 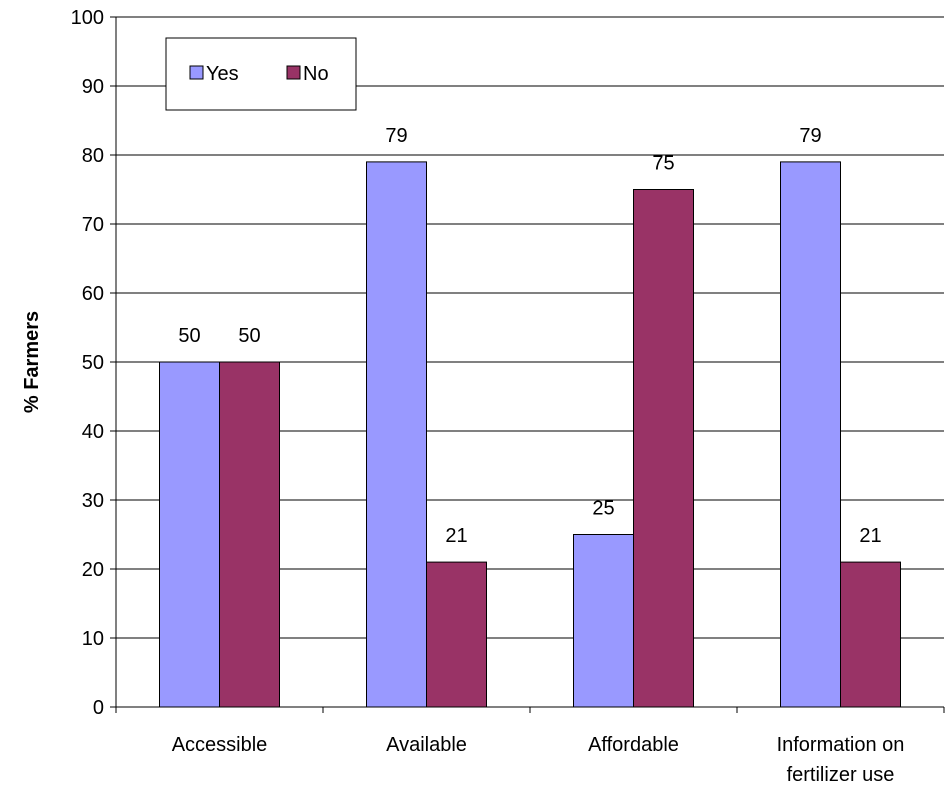 What do you see at coordinates (316, 74) in the screenshot?
I see `legend-label-no: No` at bounding box center [316, 74].